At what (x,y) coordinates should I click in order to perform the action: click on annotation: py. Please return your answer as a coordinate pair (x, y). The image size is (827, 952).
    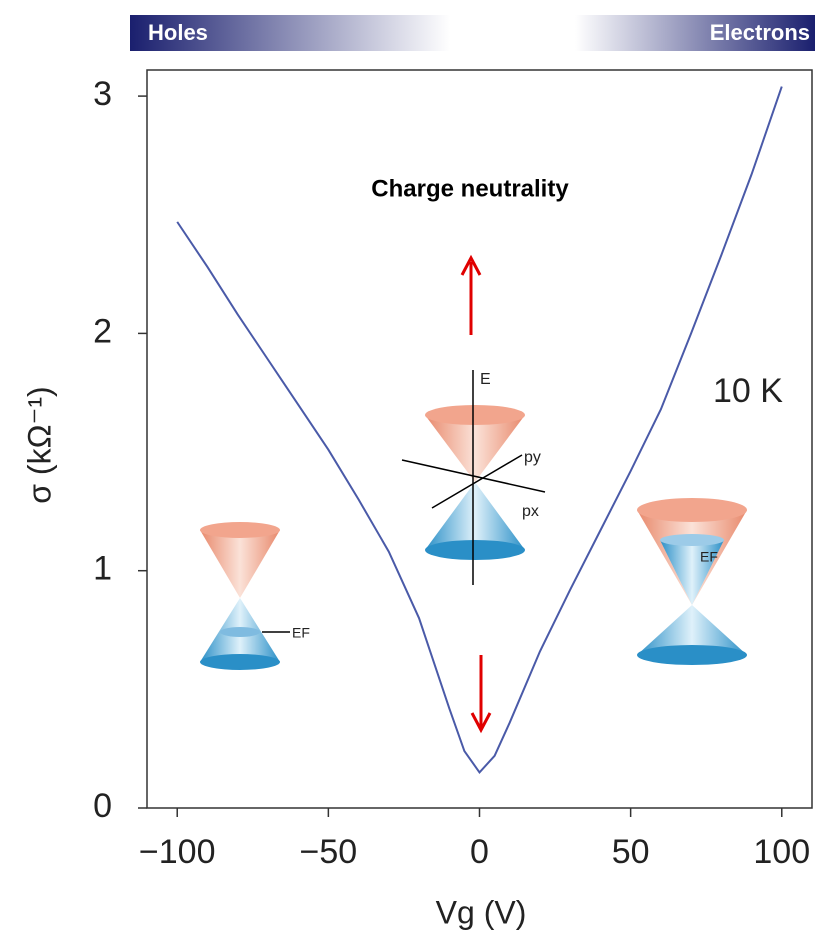
    Looking at the image, I should click on (532, 457).